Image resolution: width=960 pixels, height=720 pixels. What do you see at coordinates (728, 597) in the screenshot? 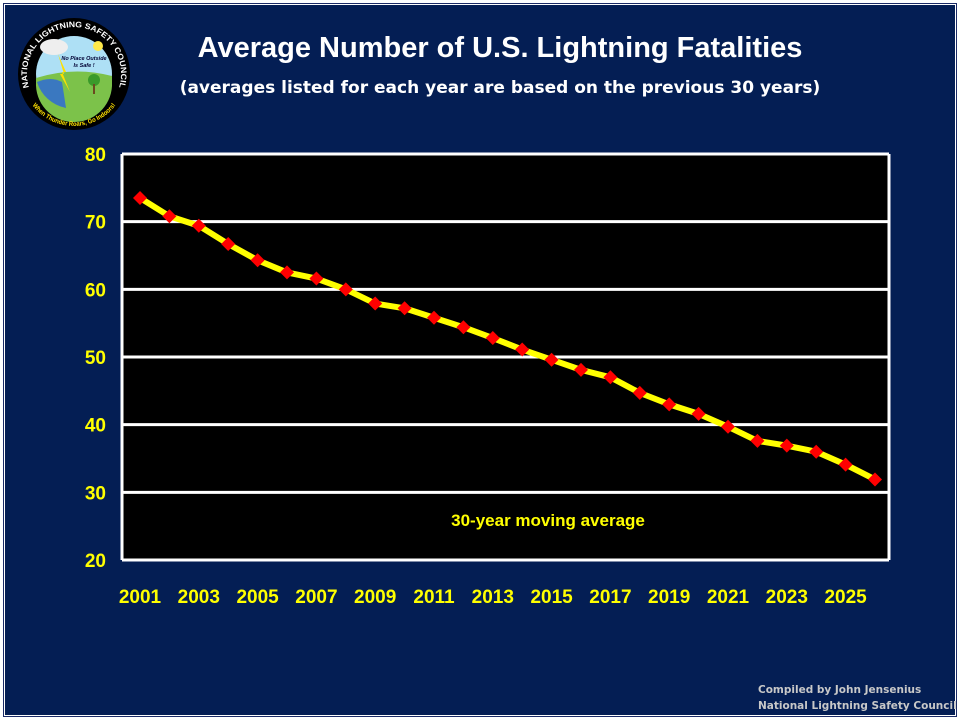
I see `x-tick-label: 2021` at bounding box center [728, 597].